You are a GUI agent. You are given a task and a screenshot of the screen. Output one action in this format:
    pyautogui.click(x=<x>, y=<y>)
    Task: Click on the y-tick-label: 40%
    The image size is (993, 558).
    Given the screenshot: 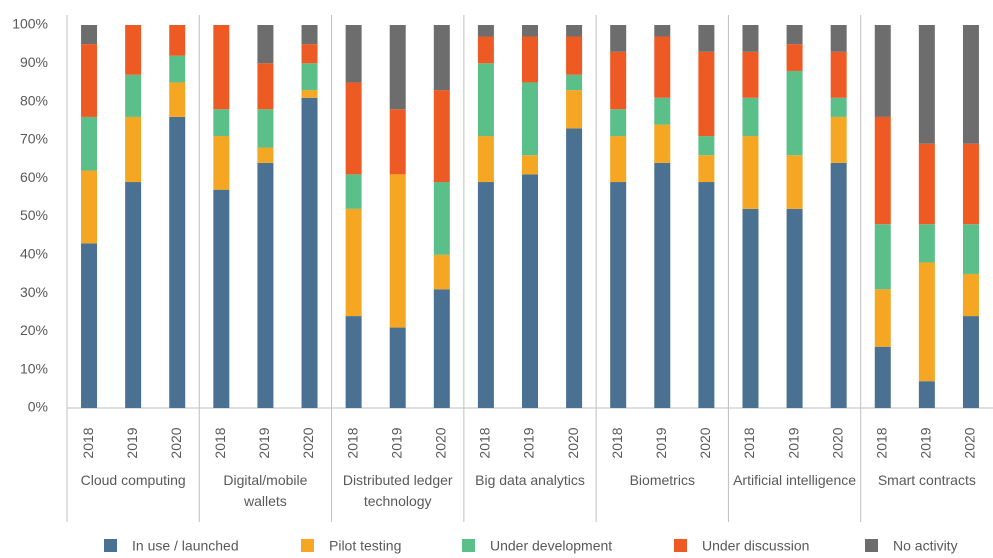 What is the action you would take?
    pyautogui.click(x=34, y=254)
    